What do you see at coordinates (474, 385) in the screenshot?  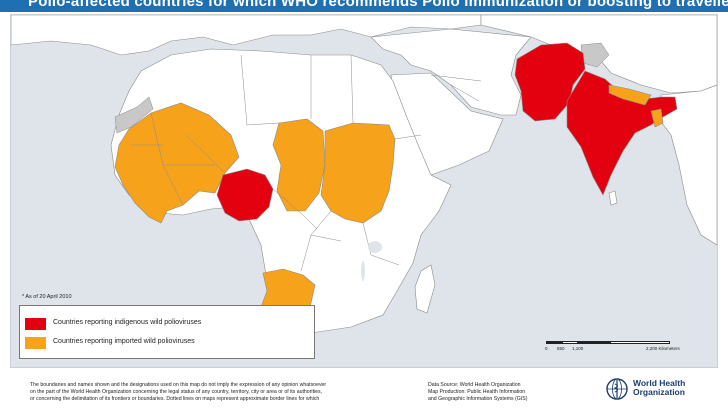 I see `source-line: Data Source: World Health Organization` at bounding box center [474, 385].